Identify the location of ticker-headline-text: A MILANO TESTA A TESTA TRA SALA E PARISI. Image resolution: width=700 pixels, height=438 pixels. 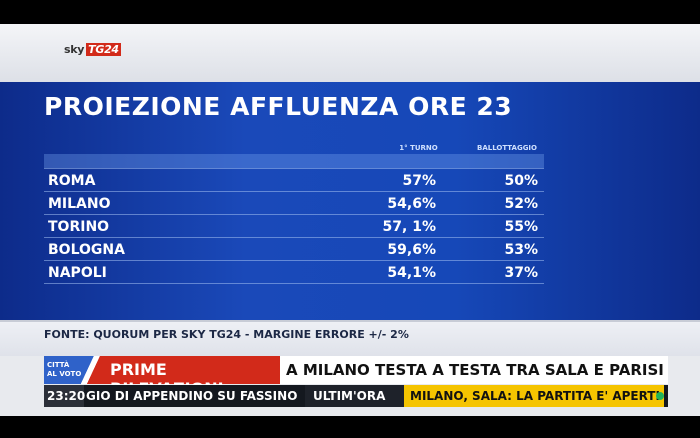
(475, 370).